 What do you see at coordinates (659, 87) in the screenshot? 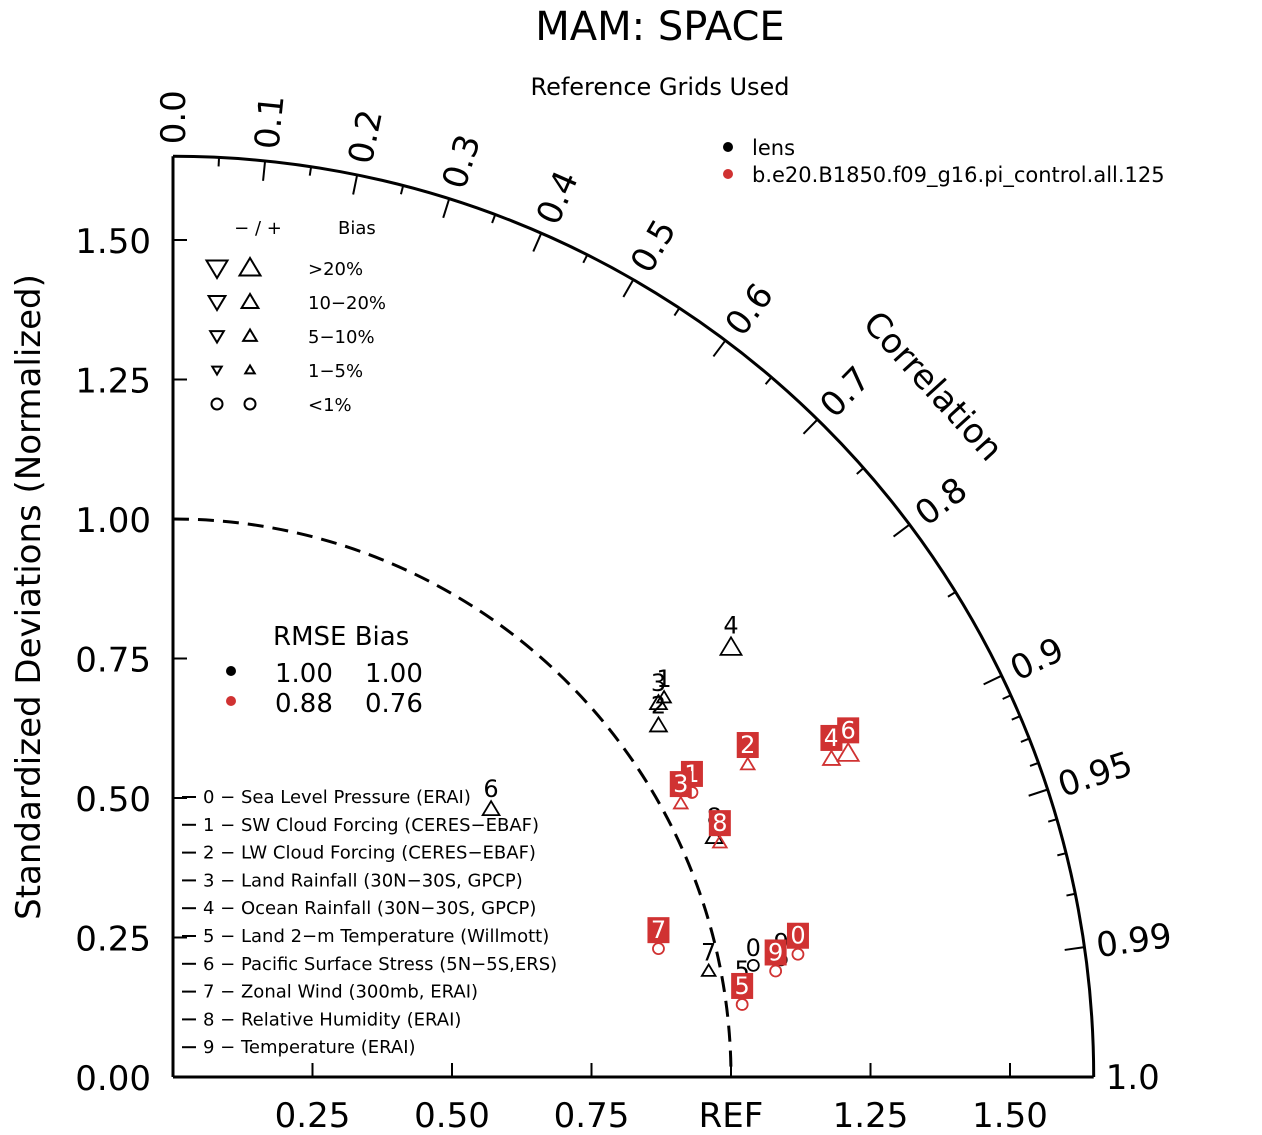
I see `chart-subtitle: Reference Grids Used` at bounding box center [659, 87].